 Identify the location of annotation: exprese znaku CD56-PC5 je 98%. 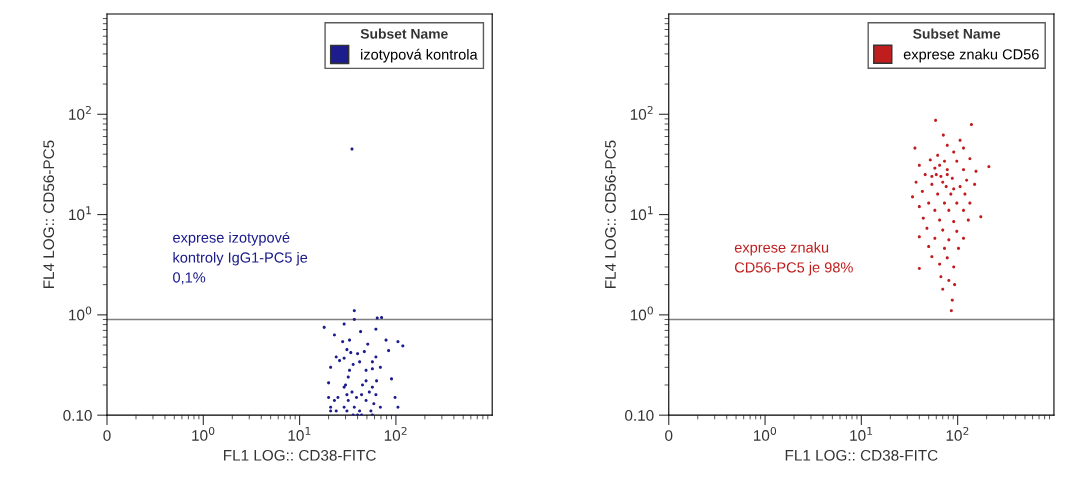
(793, 258).